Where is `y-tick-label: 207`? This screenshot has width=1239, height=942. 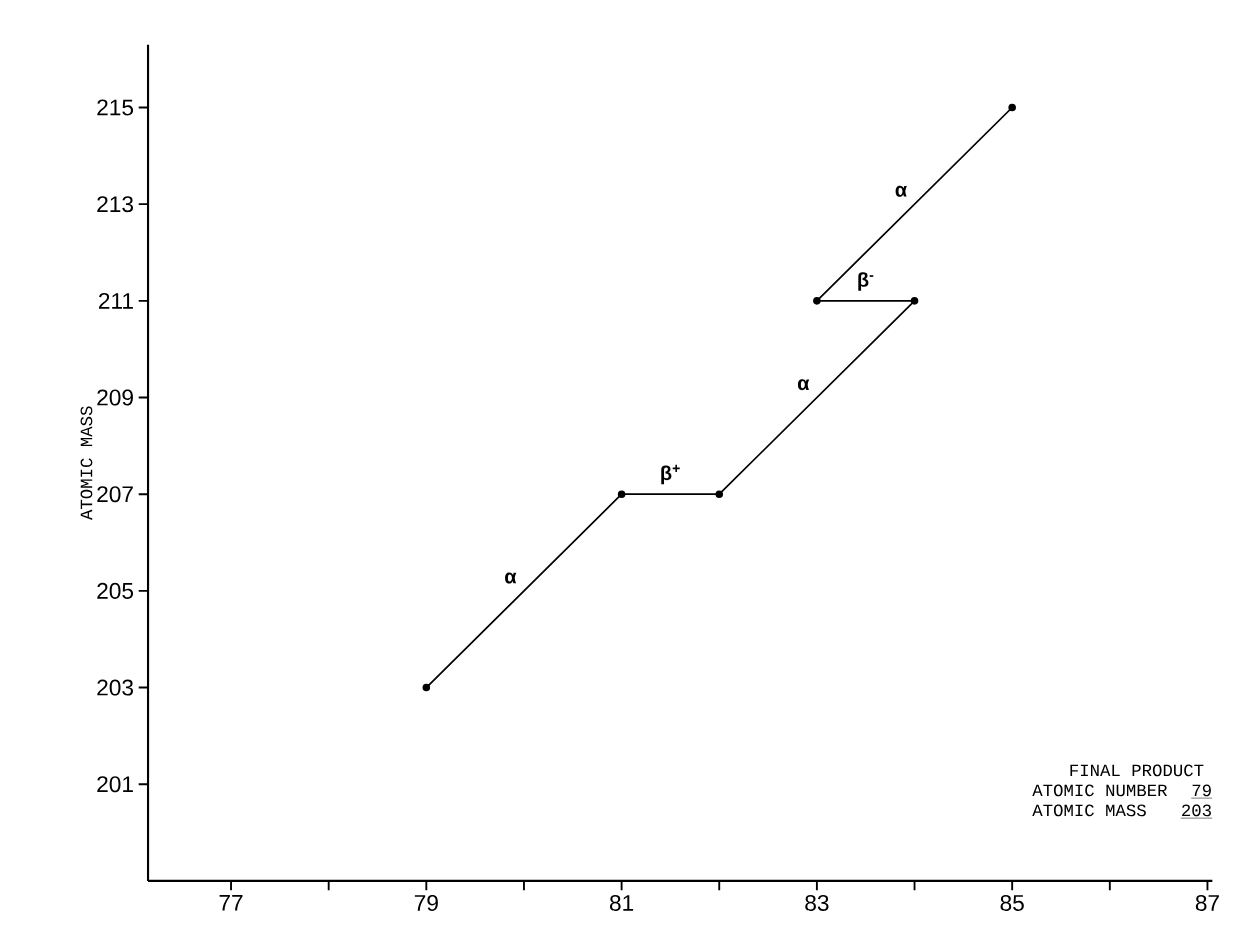
y-tick-label: 207 is located at coordinates (115, 494).